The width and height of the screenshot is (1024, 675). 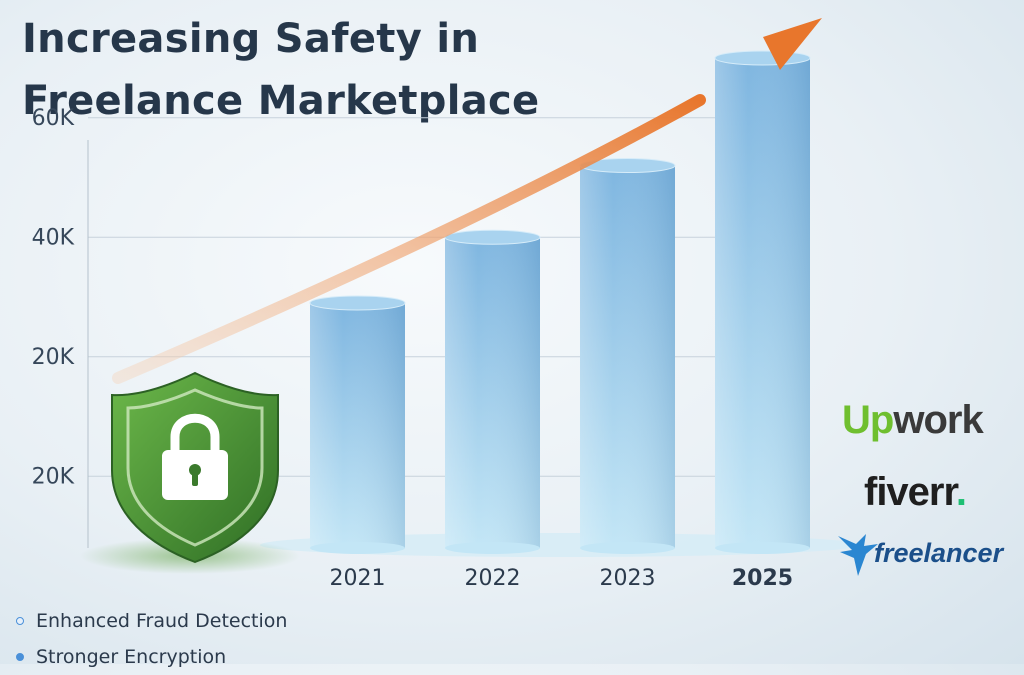 I want to click on fiverr-logo: fiverr., so click(x=915, y=492).